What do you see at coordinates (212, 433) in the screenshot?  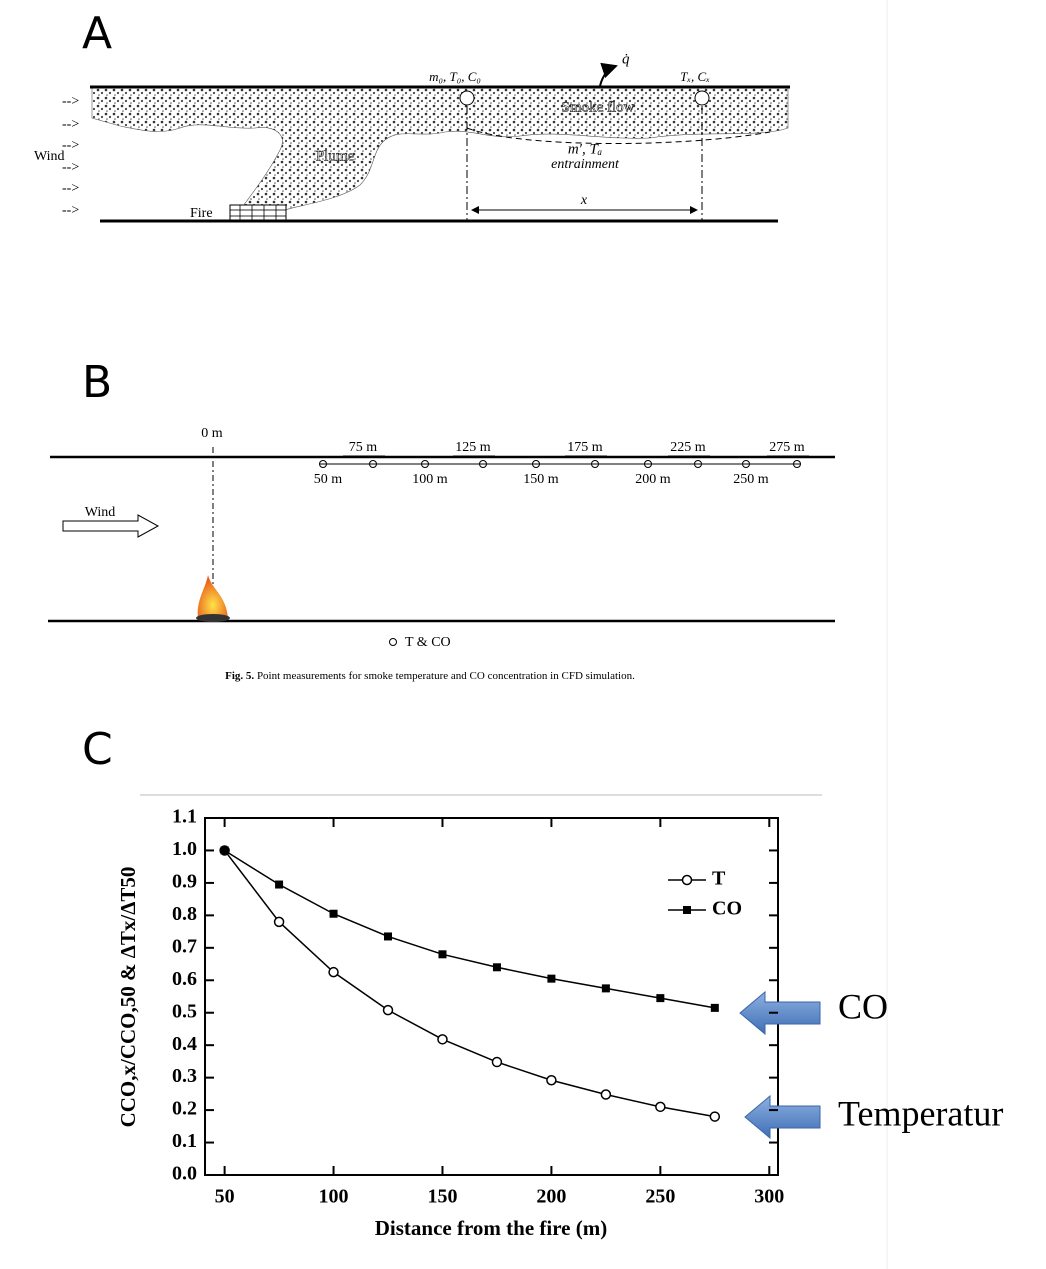 I see `label: 0 m` at bounding box center [212, 433].